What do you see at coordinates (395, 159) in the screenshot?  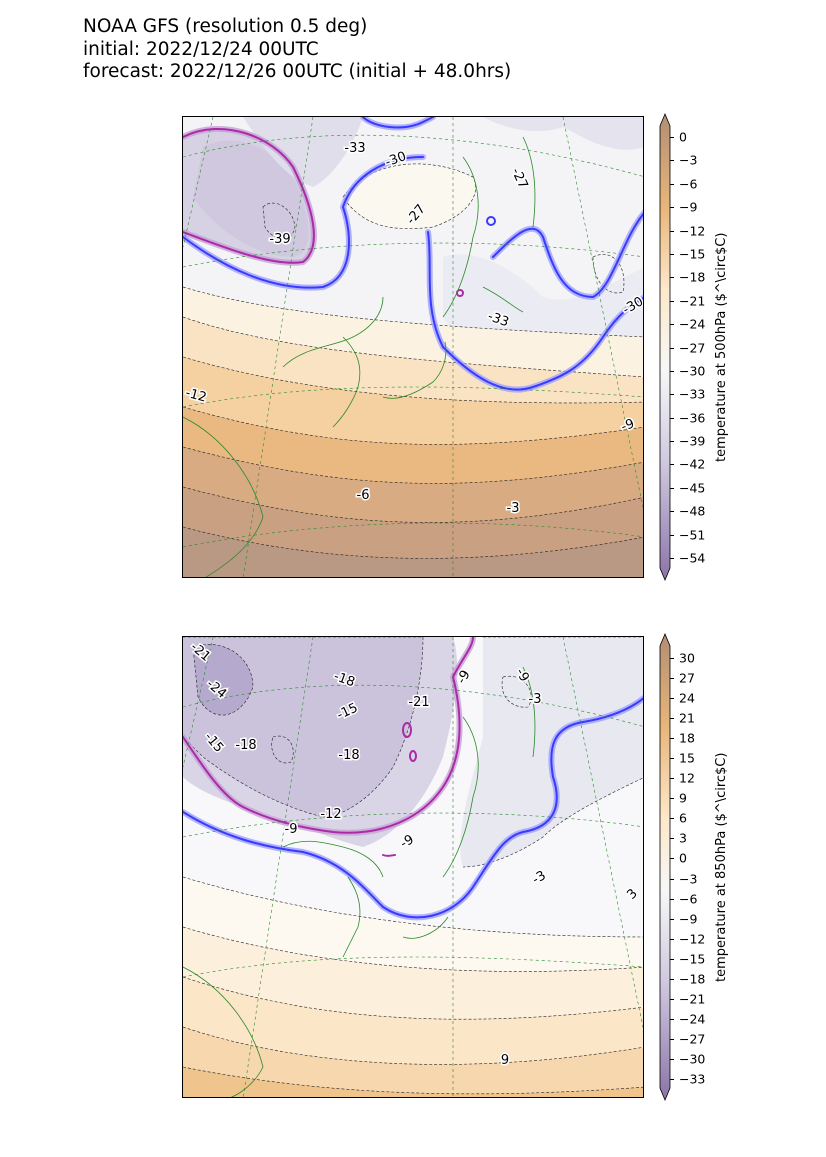 I see `contour-label: -30` at bounding box center [395, 159].